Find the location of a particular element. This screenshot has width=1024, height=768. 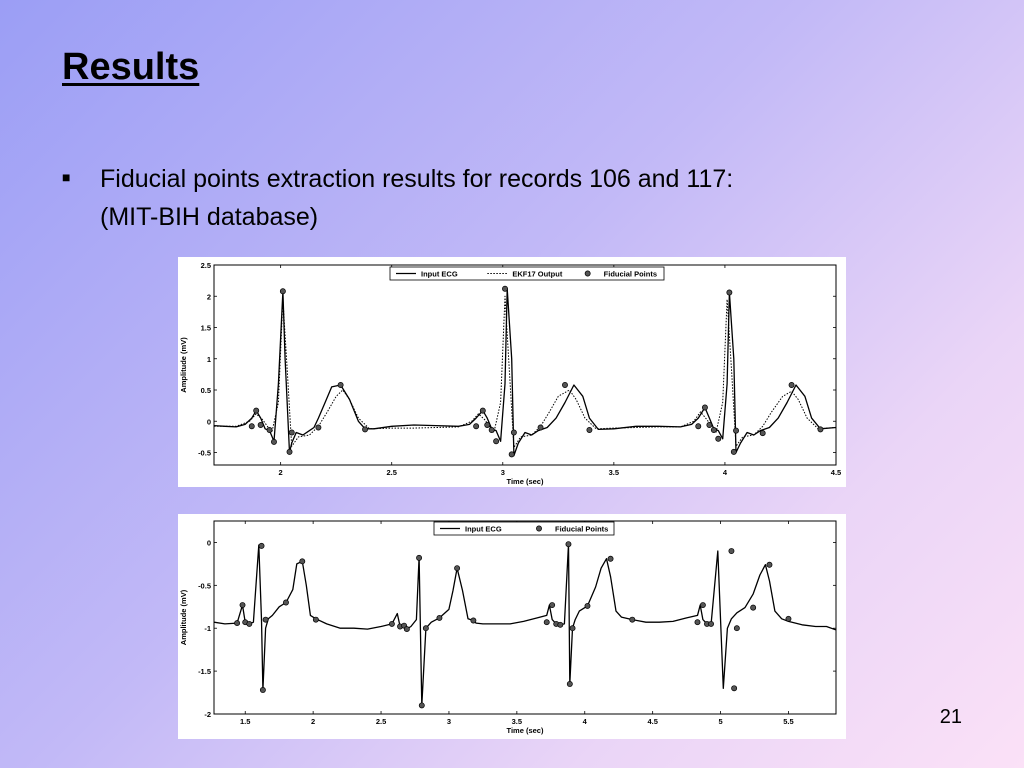

legend-box is located at coordinates (527, 273).